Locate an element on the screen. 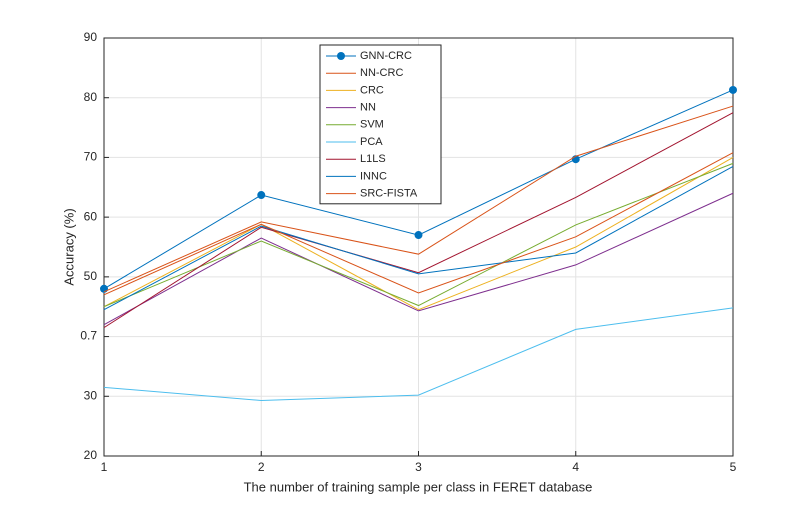  legend-label: NN is located at coordinates (368, 108).